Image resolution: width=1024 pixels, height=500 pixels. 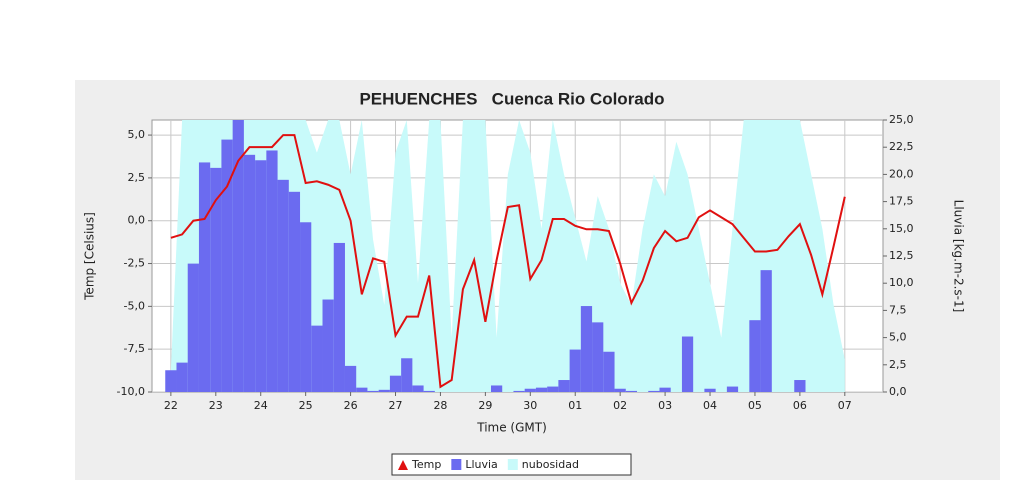 I want to click on x-tick-label: 01, so click(x=575, y=405).